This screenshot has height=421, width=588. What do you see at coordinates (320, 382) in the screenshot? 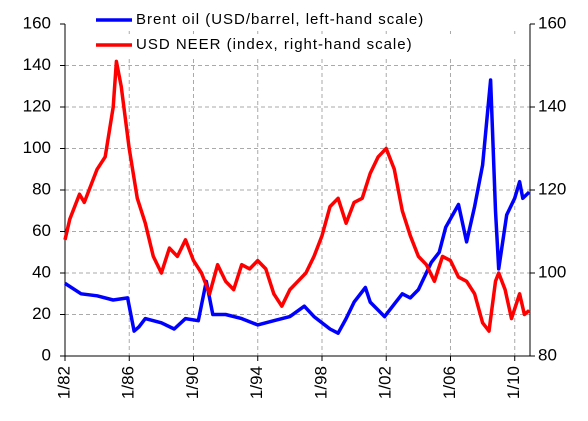
I see `x-tick-label: 1/98` at bounding box center [320, 382].